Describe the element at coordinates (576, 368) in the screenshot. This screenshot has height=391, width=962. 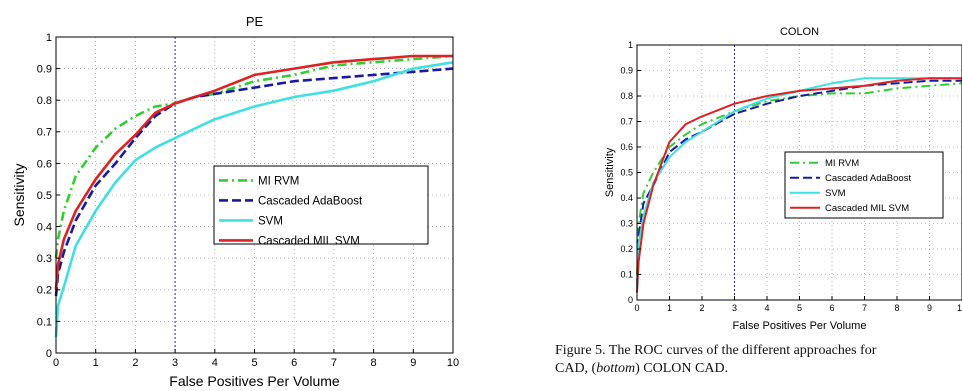
I see `caption-prefix: CAD, (` at that location.